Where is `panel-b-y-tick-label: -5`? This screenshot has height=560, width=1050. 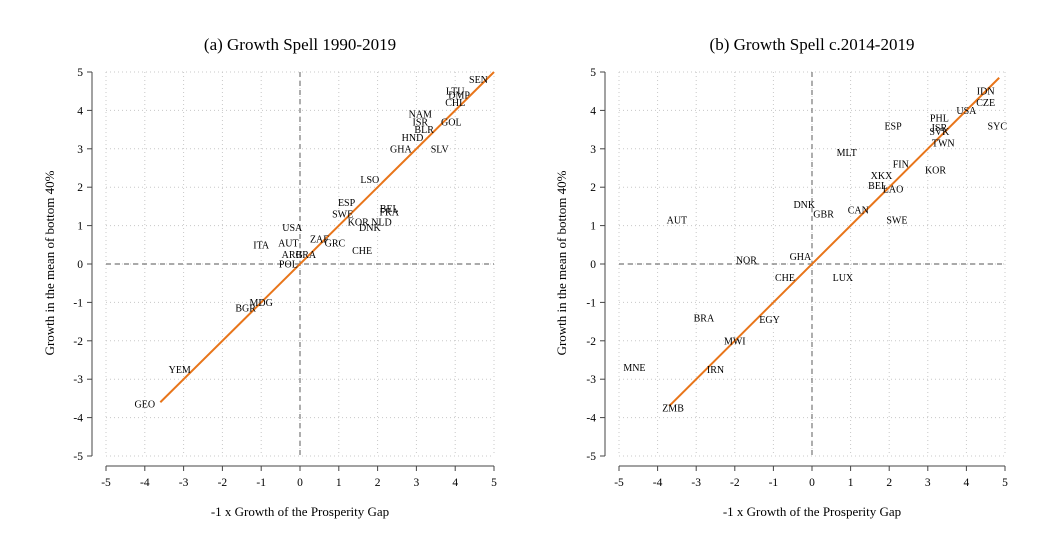
panel-b-y-tick-label: -5 is located at coordinates (591, 457).